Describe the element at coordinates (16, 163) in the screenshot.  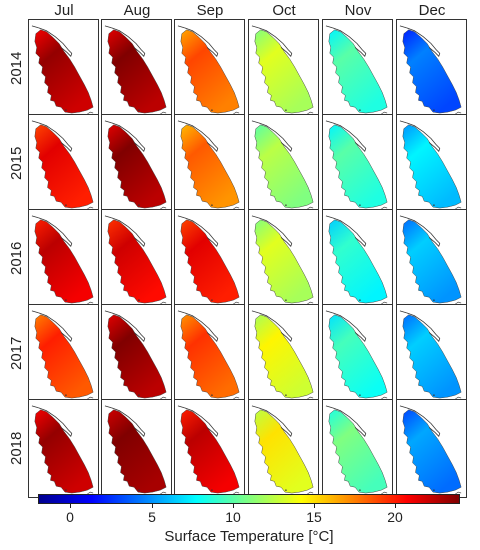
I see `year-label: 2015` at that location.